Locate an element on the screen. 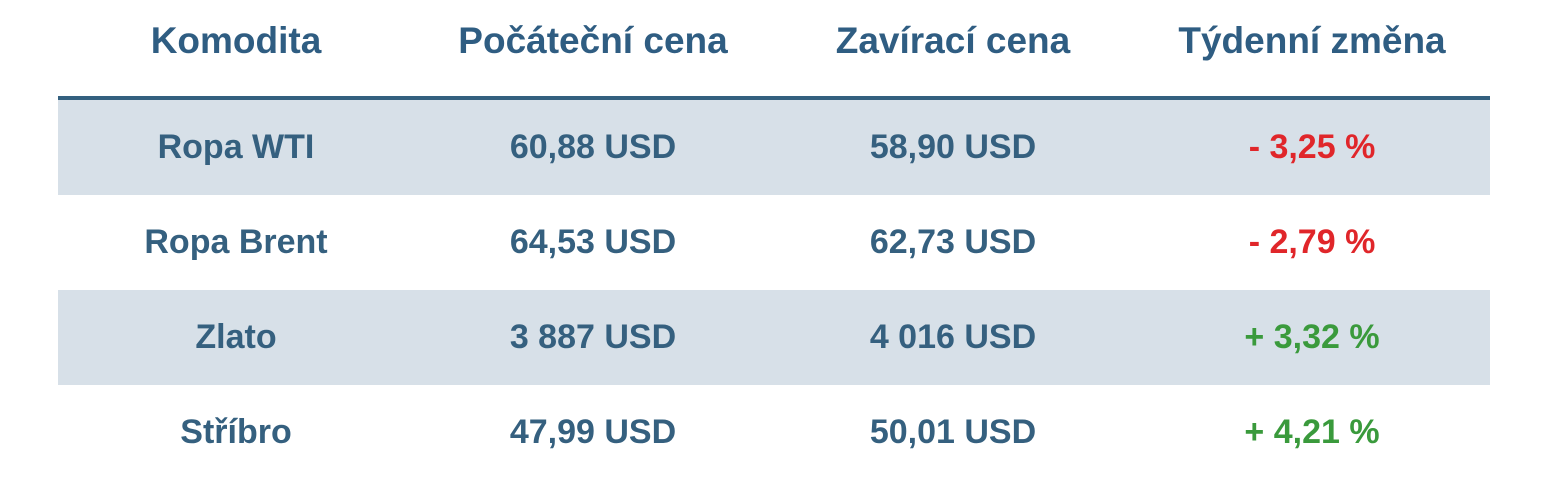  closing-price: 4 016 USD is located at coordinates (953, 337).